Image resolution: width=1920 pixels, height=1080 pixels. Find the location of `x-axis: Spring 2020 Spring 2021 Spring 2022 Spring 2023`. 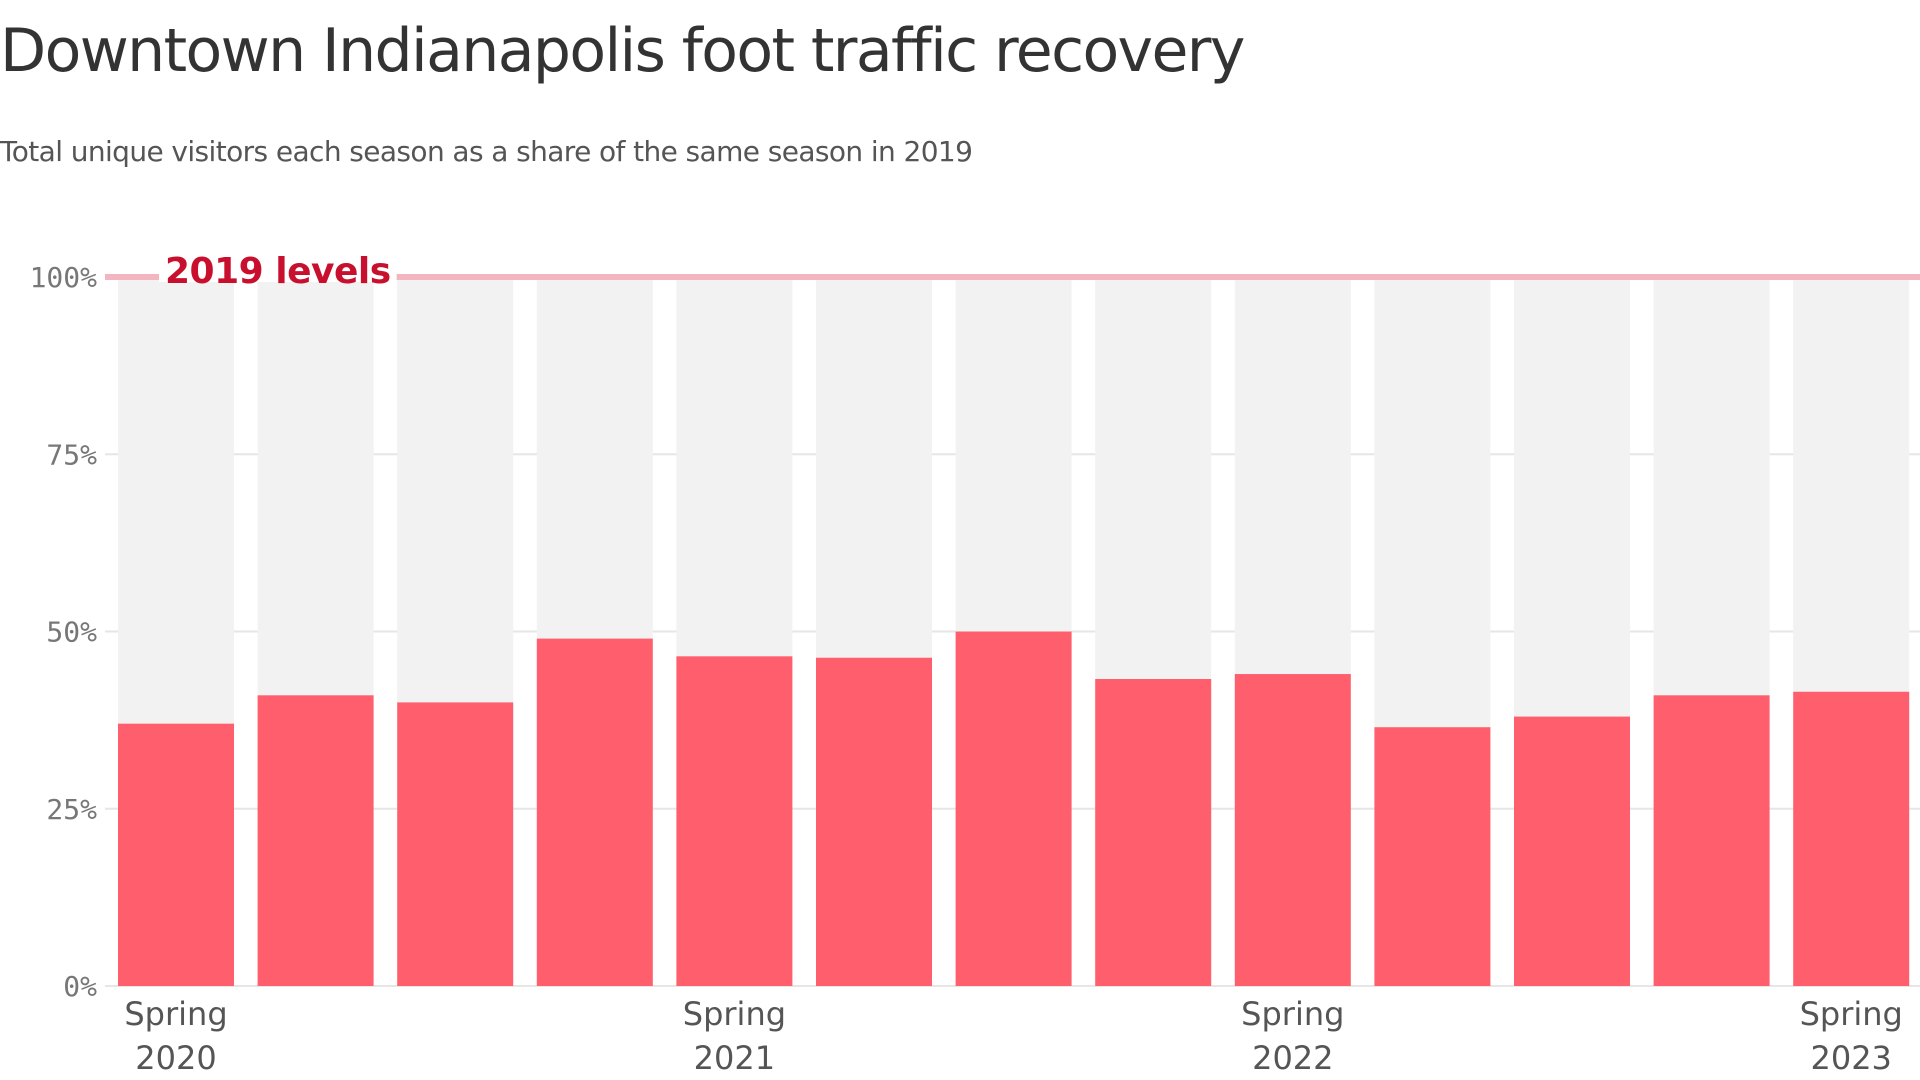

x-axis: Spring 2020 Spring 2021 Spring 2022 Spring 2023 is located at coordinates (1013, 1036).